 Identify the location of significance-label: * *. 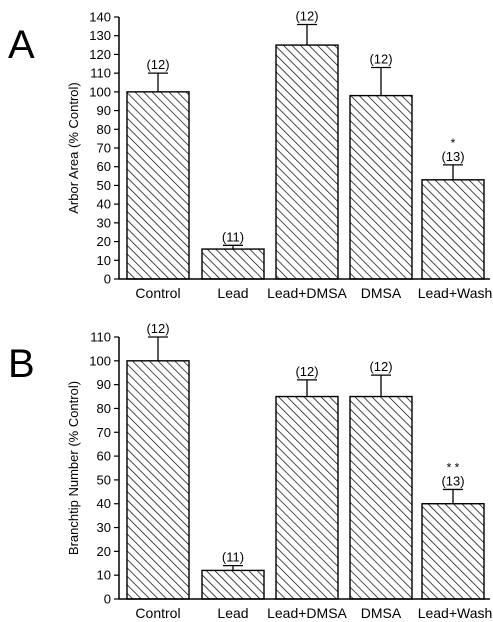
(453, 467).